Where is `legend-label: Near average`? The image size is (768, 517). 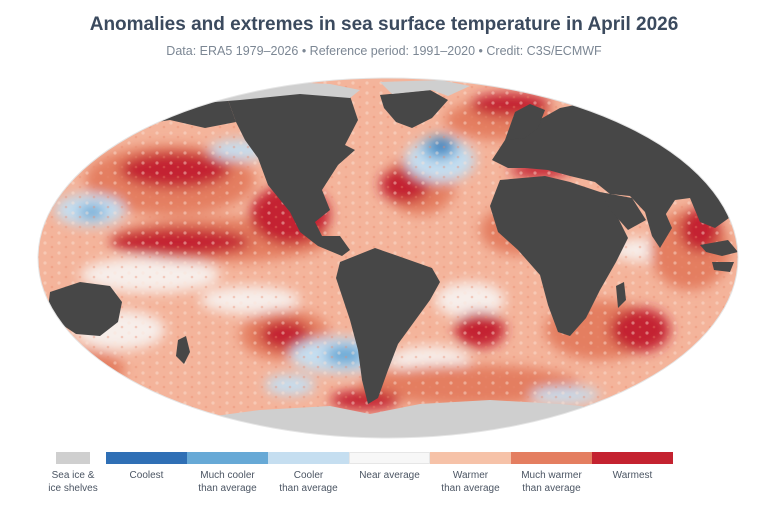 legend-label: Near average is located at coordinates (389, 475).